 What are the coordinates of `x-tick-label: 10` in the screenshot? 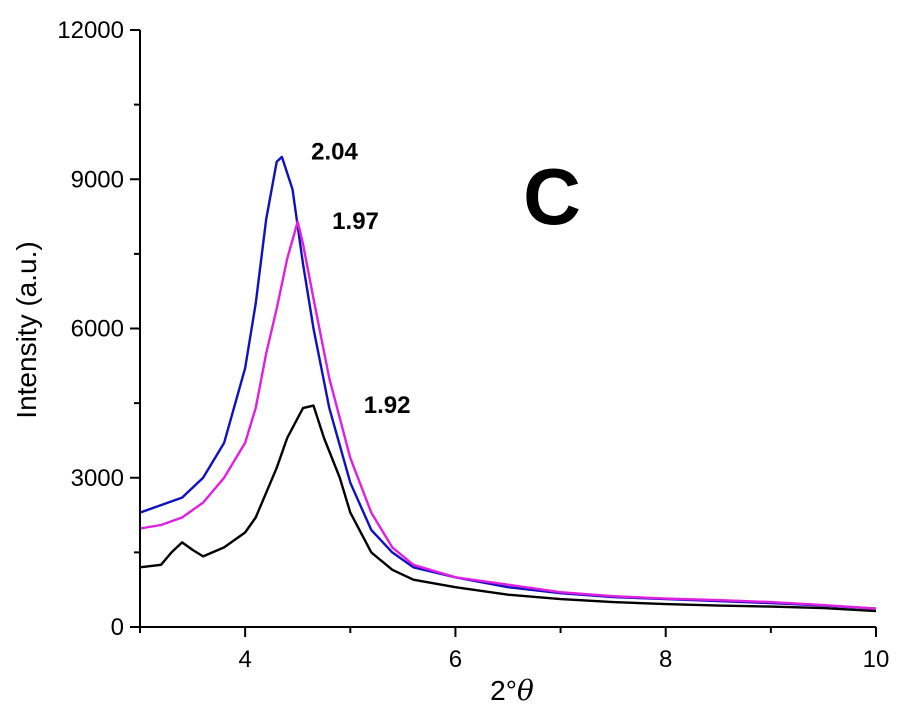 It's located at (876, 659).